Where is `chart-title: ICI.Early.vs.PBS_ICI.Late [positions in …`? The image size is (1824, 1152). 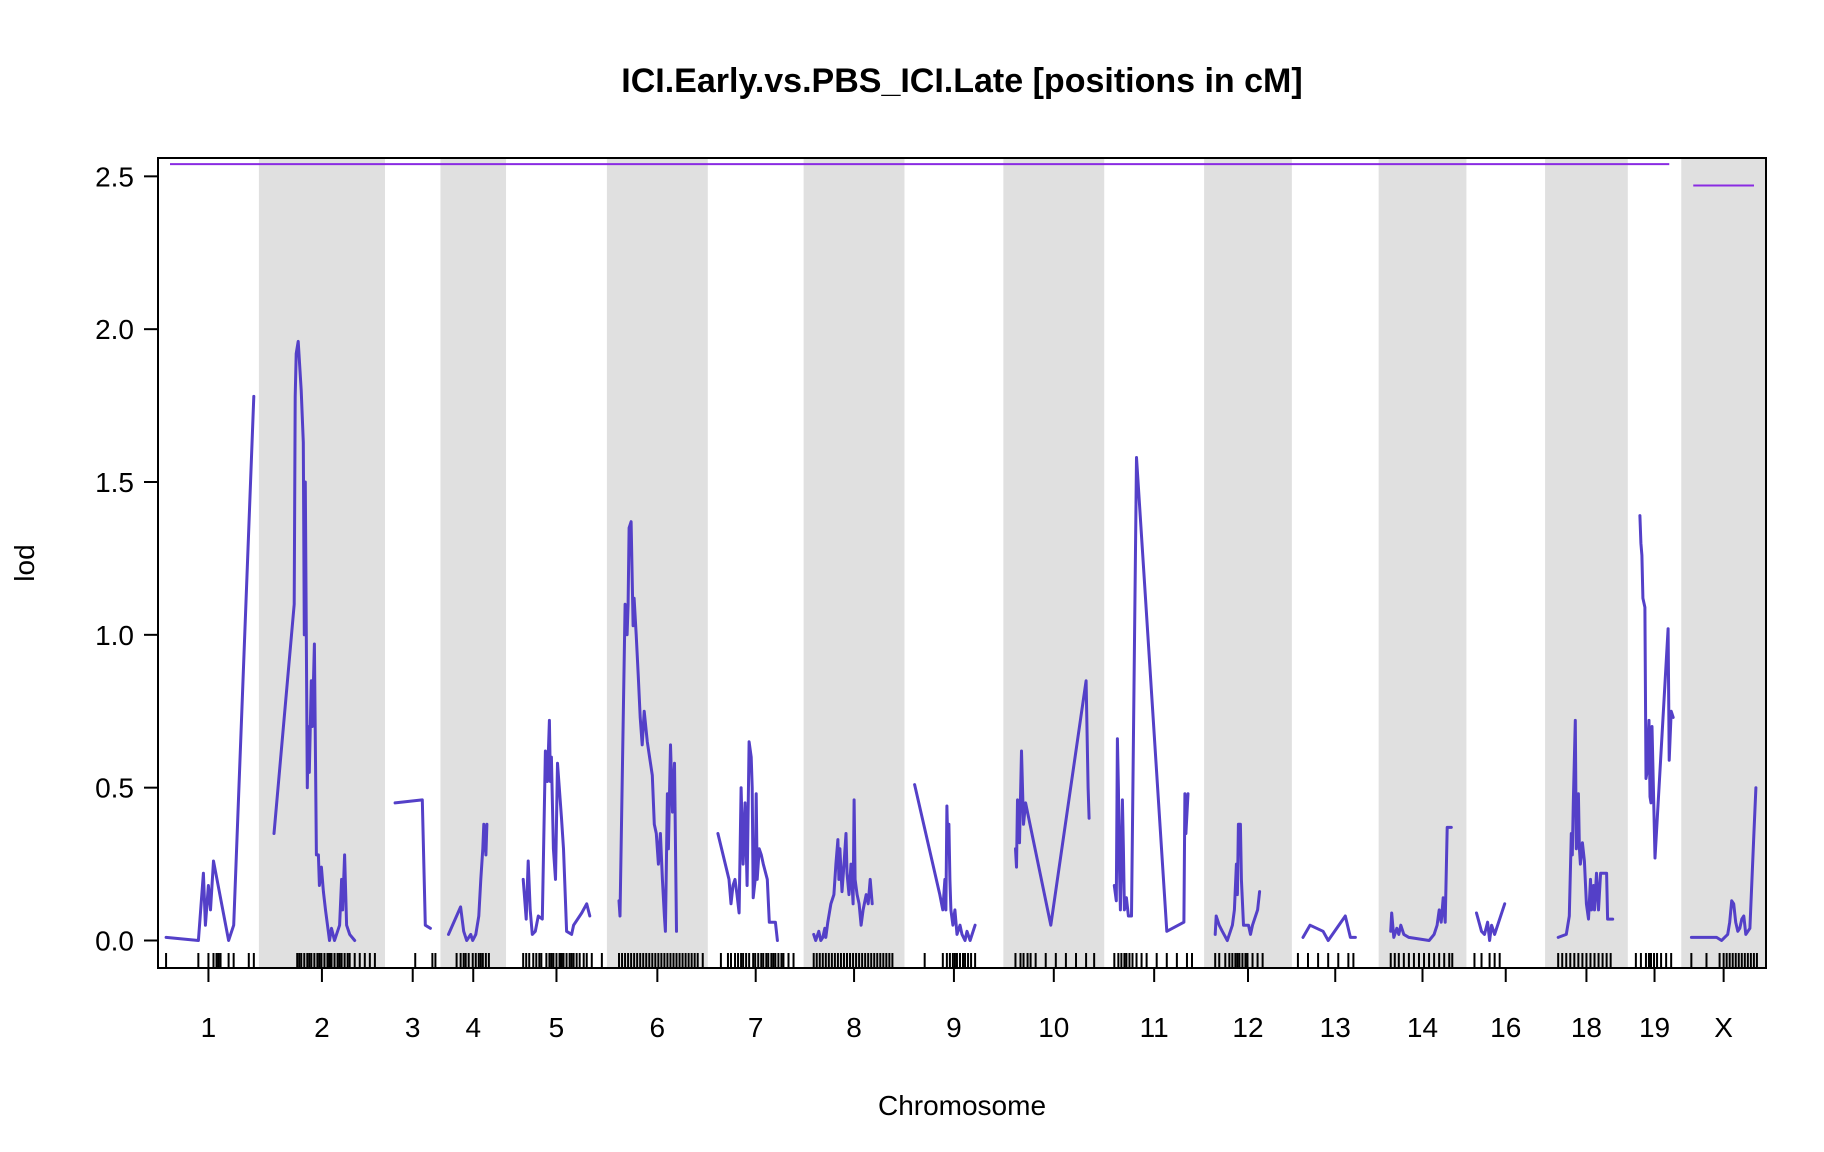 chart-title: ICI.Early.vs.PBS_ICI.Late [positions in … is located at coordinates (961, 81).